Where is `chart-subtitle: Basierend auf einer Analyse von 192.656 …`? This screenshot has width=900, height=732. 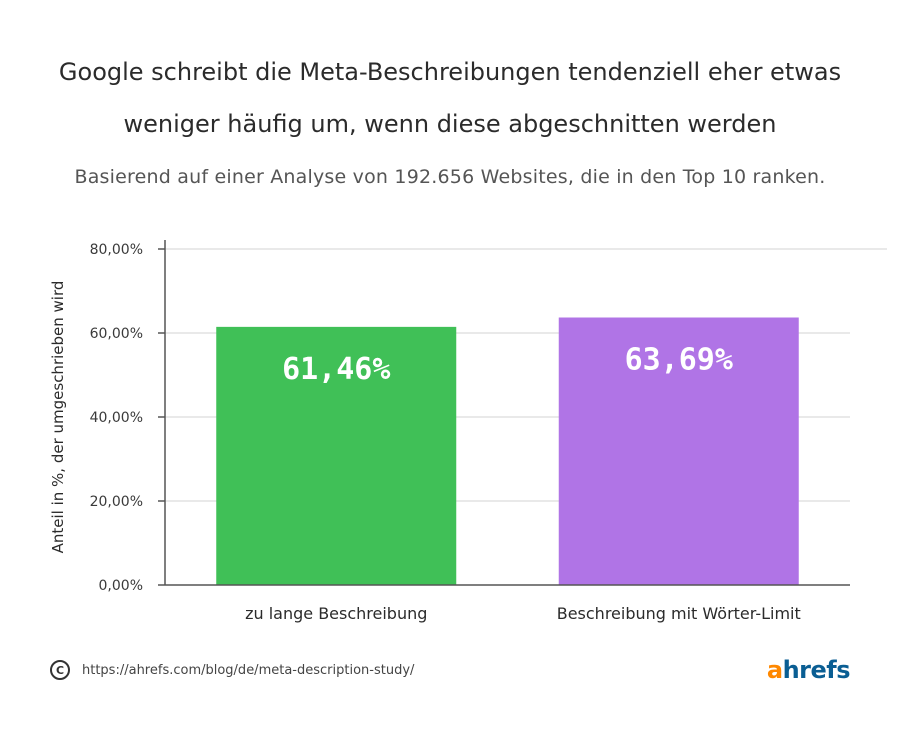
chart-subtitle: Basierend auf einer Analyse von 192.656 … is located at coordinates (450, 177).